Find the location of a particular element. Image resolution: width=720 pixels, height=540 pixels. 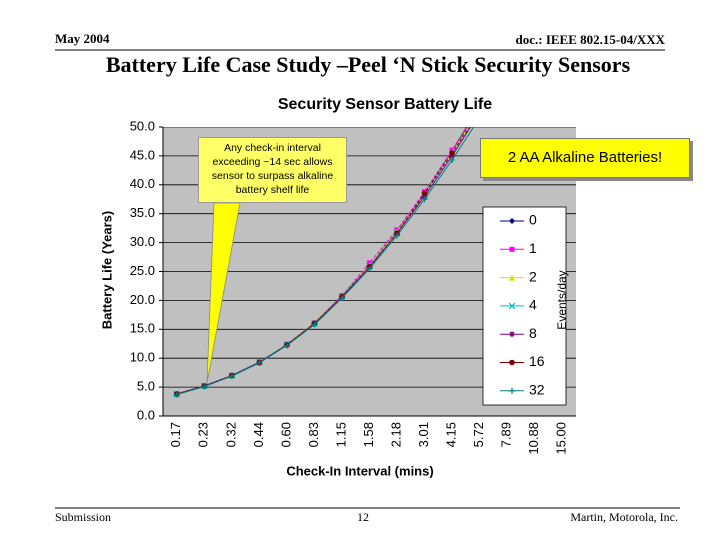

x-tick-label: 2.18 is located at coordinates (395, 434).